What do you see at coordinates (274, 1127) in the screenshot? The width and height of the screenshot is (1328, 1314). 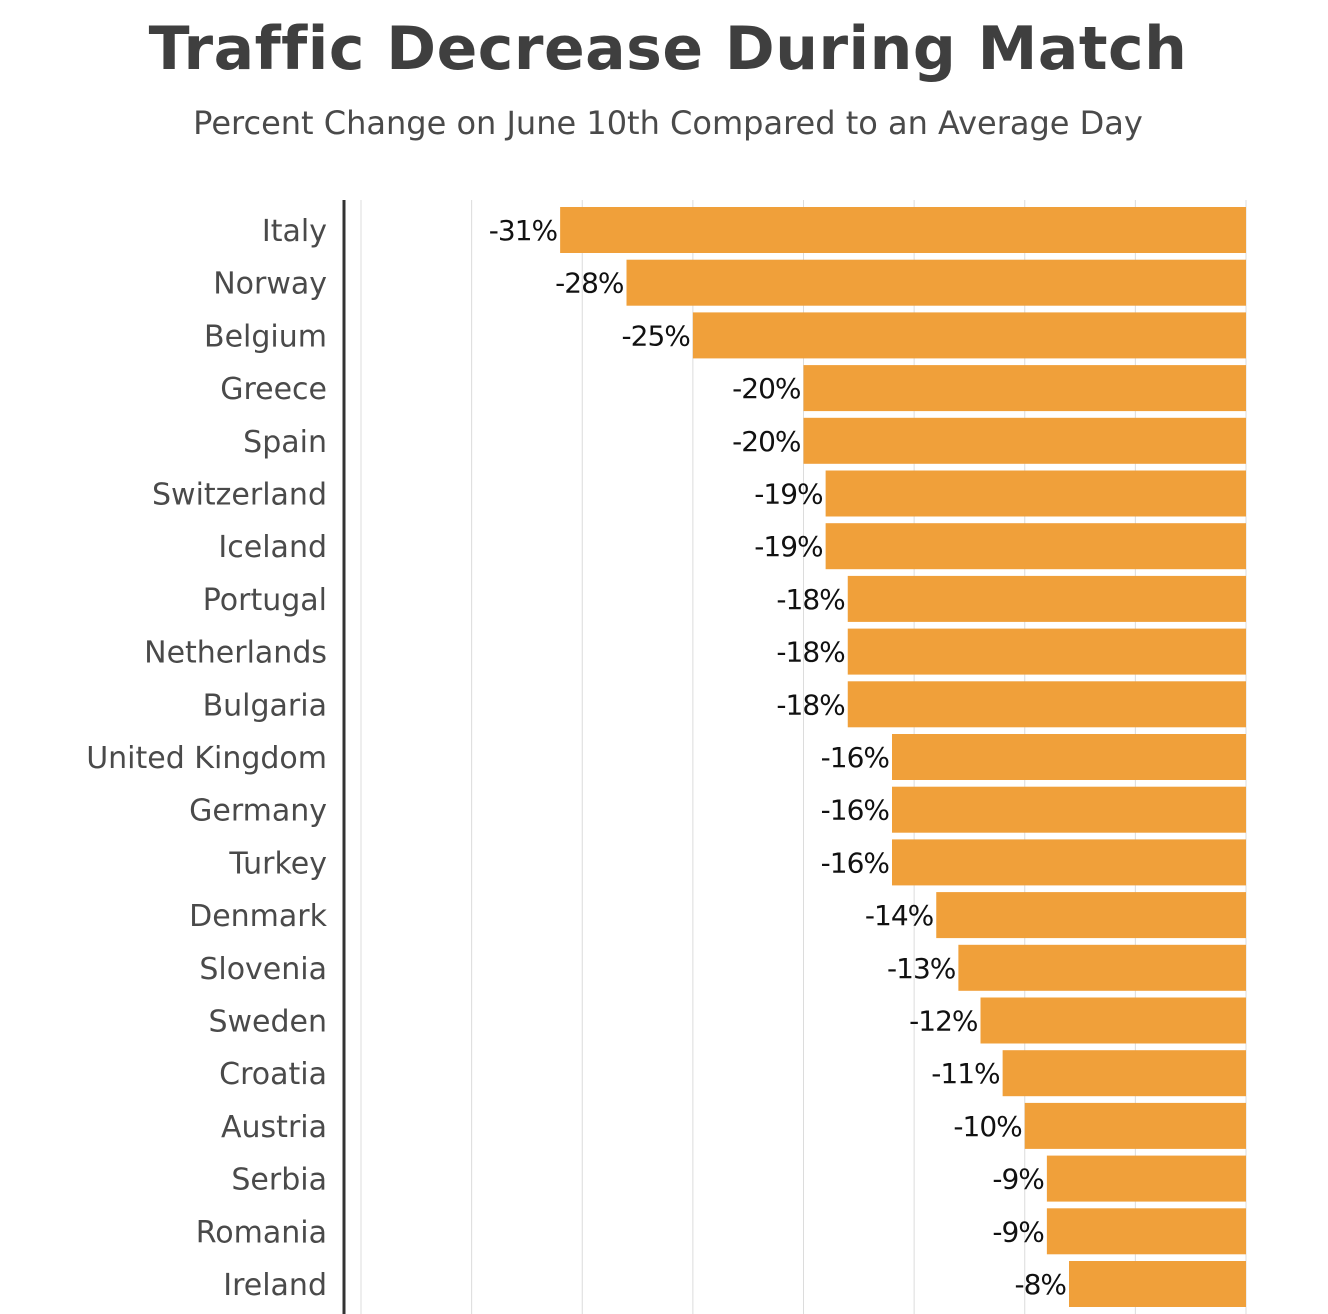 I see `category-label: Austria` at bounding box center [274, 1127].